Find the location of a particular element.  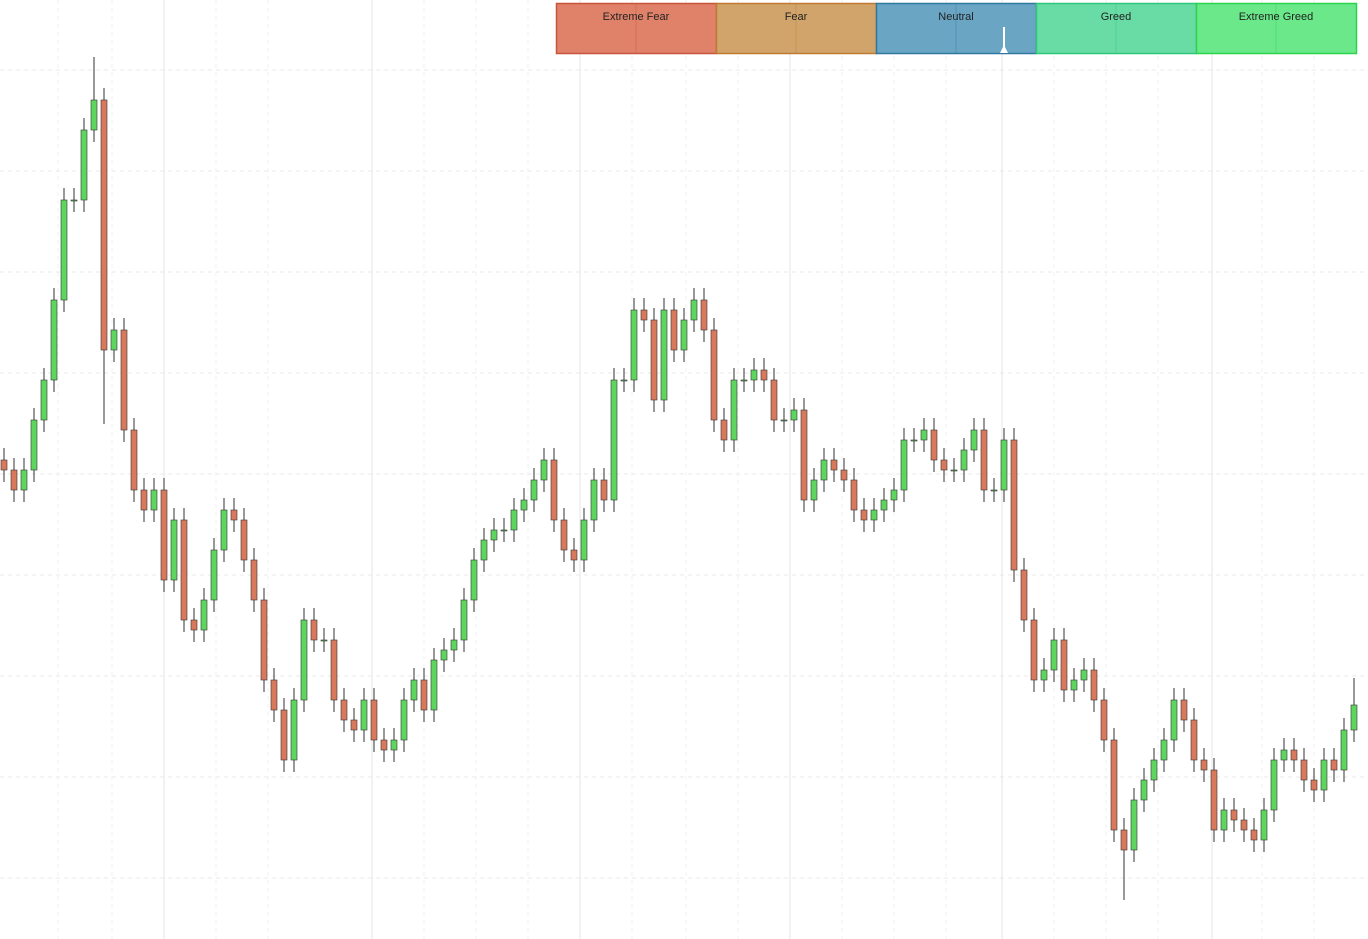

zone-label: Fear is located at coordinates (796, 17).